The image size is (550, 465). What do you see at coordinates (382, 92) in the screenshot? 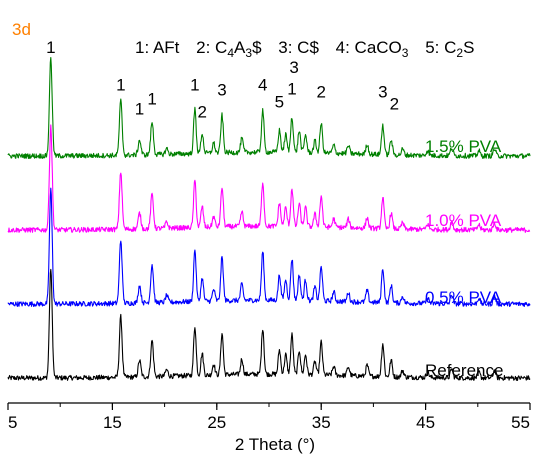
I see `peak-annotation-12: 3` at bounding box center [382, 92].